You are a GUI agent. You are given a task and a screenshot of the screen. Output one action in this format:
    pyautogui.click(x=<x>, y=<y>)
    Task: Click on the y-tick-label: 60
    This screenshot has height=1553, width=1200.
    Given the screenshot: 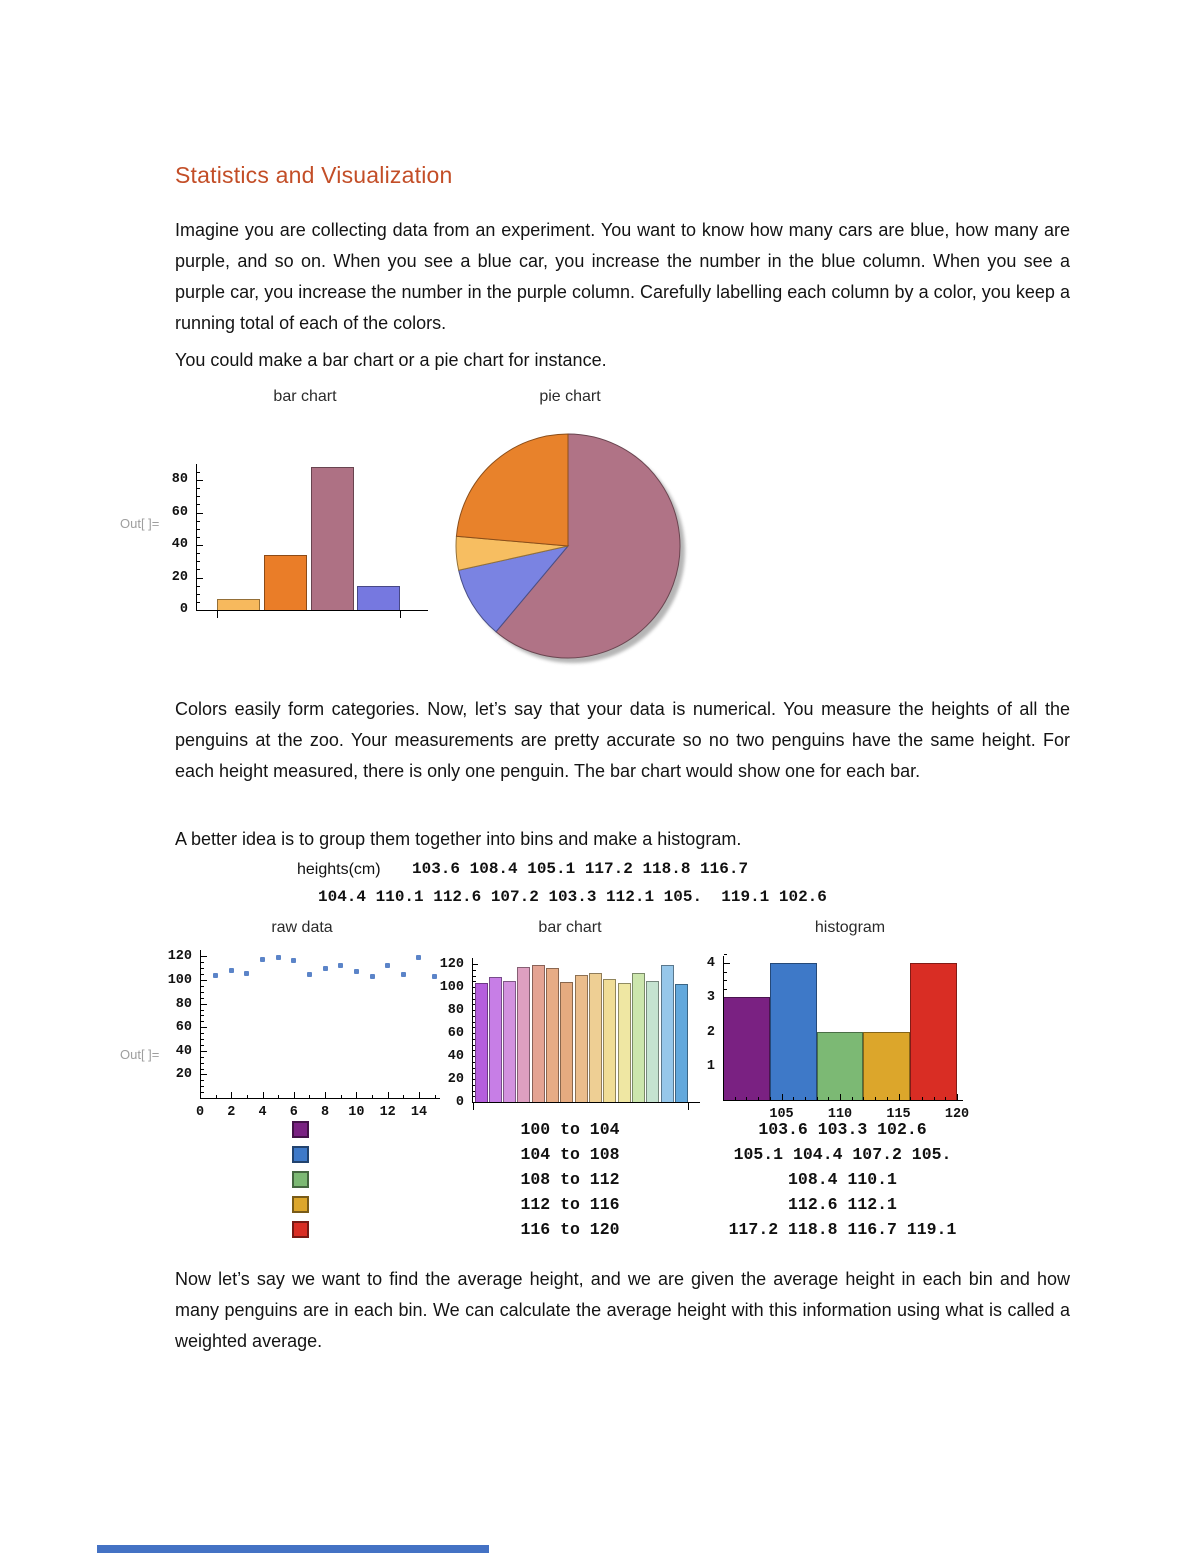 What is the action you would take?
    pyautogui.click(x=179, y=512)
    